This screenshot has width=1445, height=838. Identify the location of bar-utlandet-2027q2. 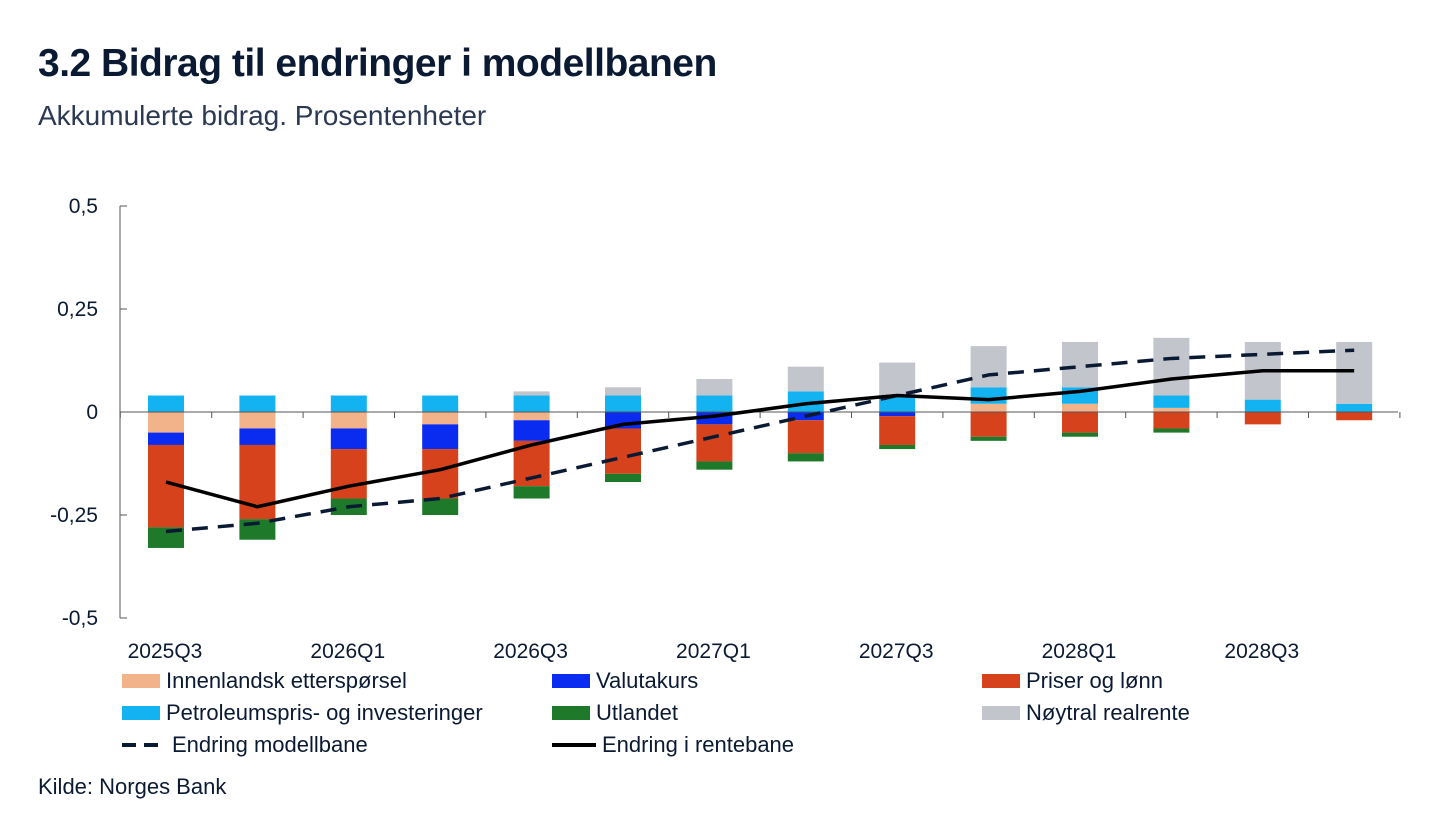
(805, 457).